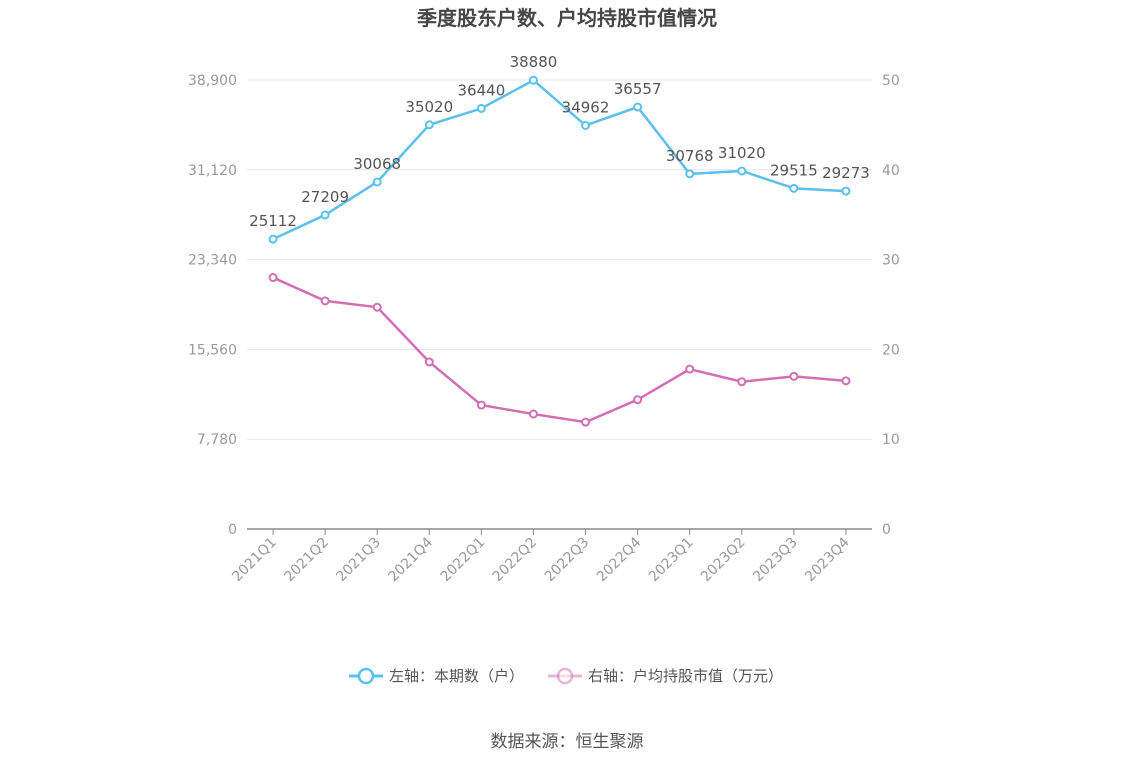 The height and width of the screenshot is (766, 1134). I want to click on y-right-tick-label: 20, so click(891, 350).